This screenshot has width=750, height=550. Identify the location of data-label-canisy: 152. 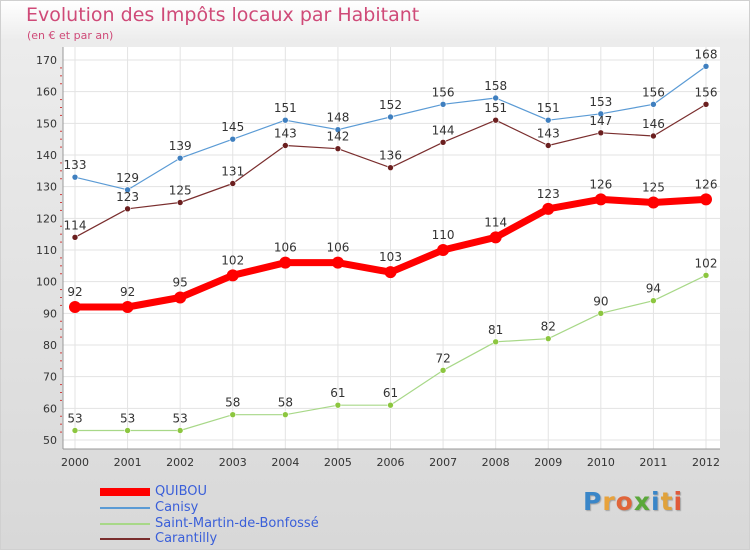
(390, 105).